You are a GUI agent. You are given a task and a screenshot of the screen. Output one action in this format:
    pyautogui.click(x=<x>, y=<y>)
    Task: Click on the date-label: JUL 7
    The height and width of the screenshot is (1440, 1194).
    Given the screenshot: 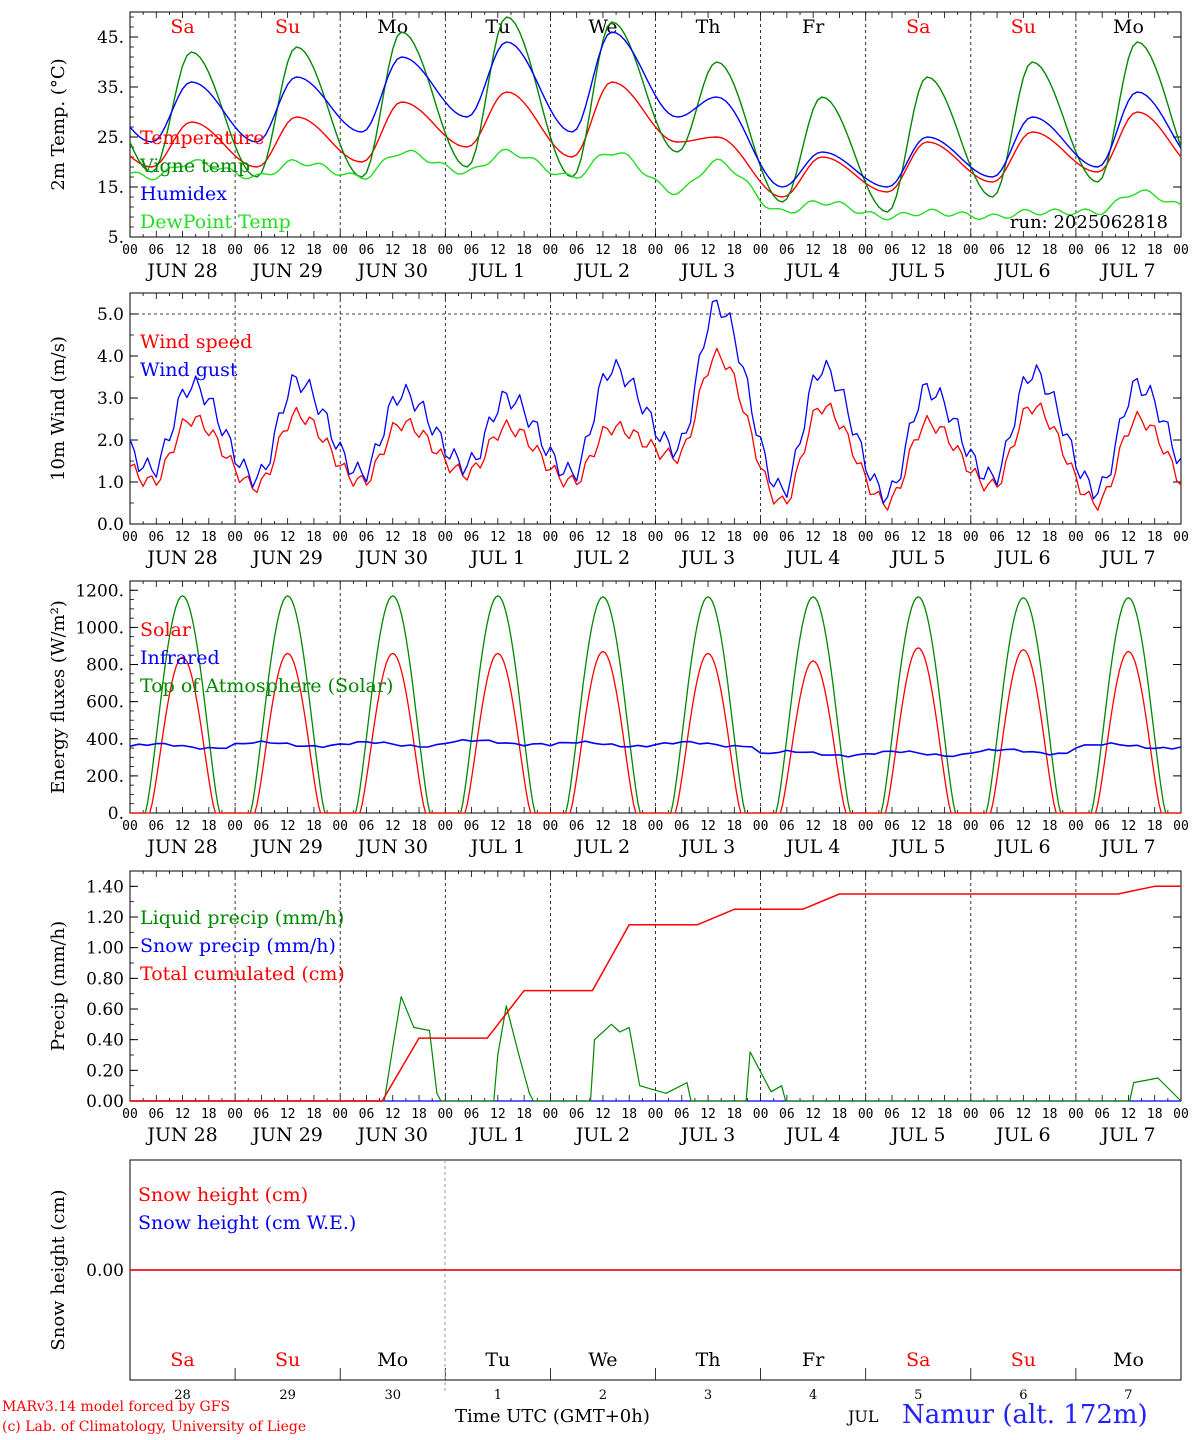 What is the action you would take?
    pyautogui.click(x=1127, y=1135)
    